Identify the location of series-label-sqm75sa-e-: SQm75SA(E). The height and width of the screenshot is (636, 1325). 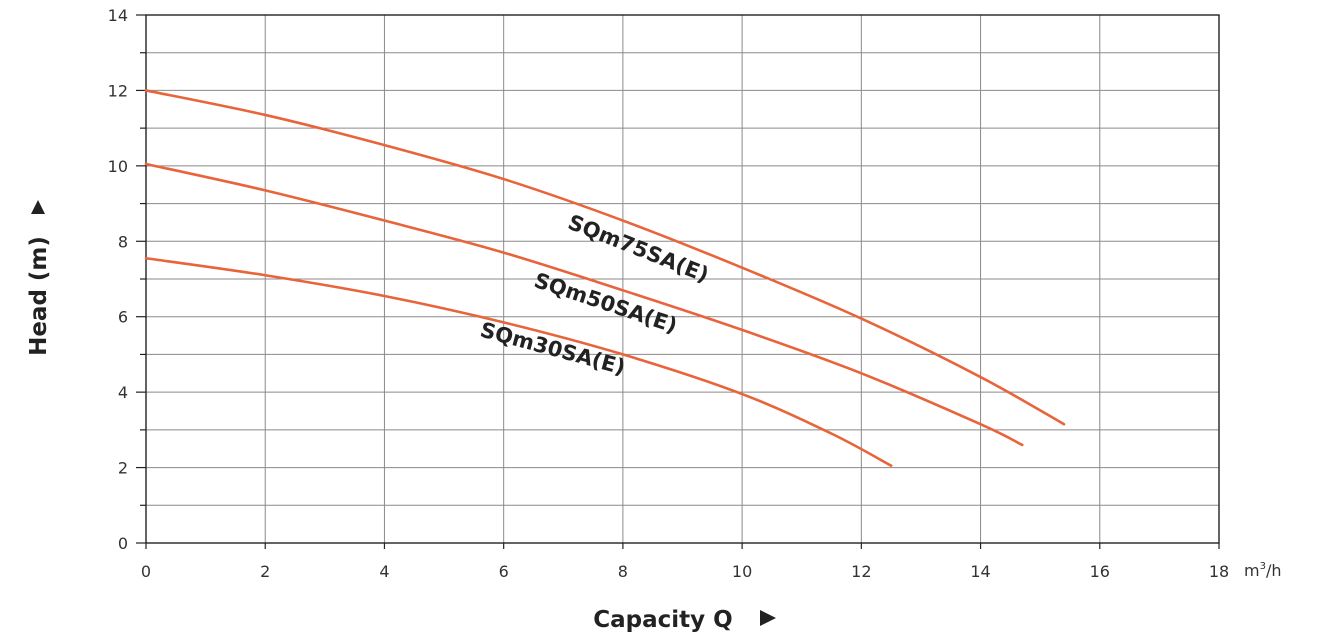
(638, 248).